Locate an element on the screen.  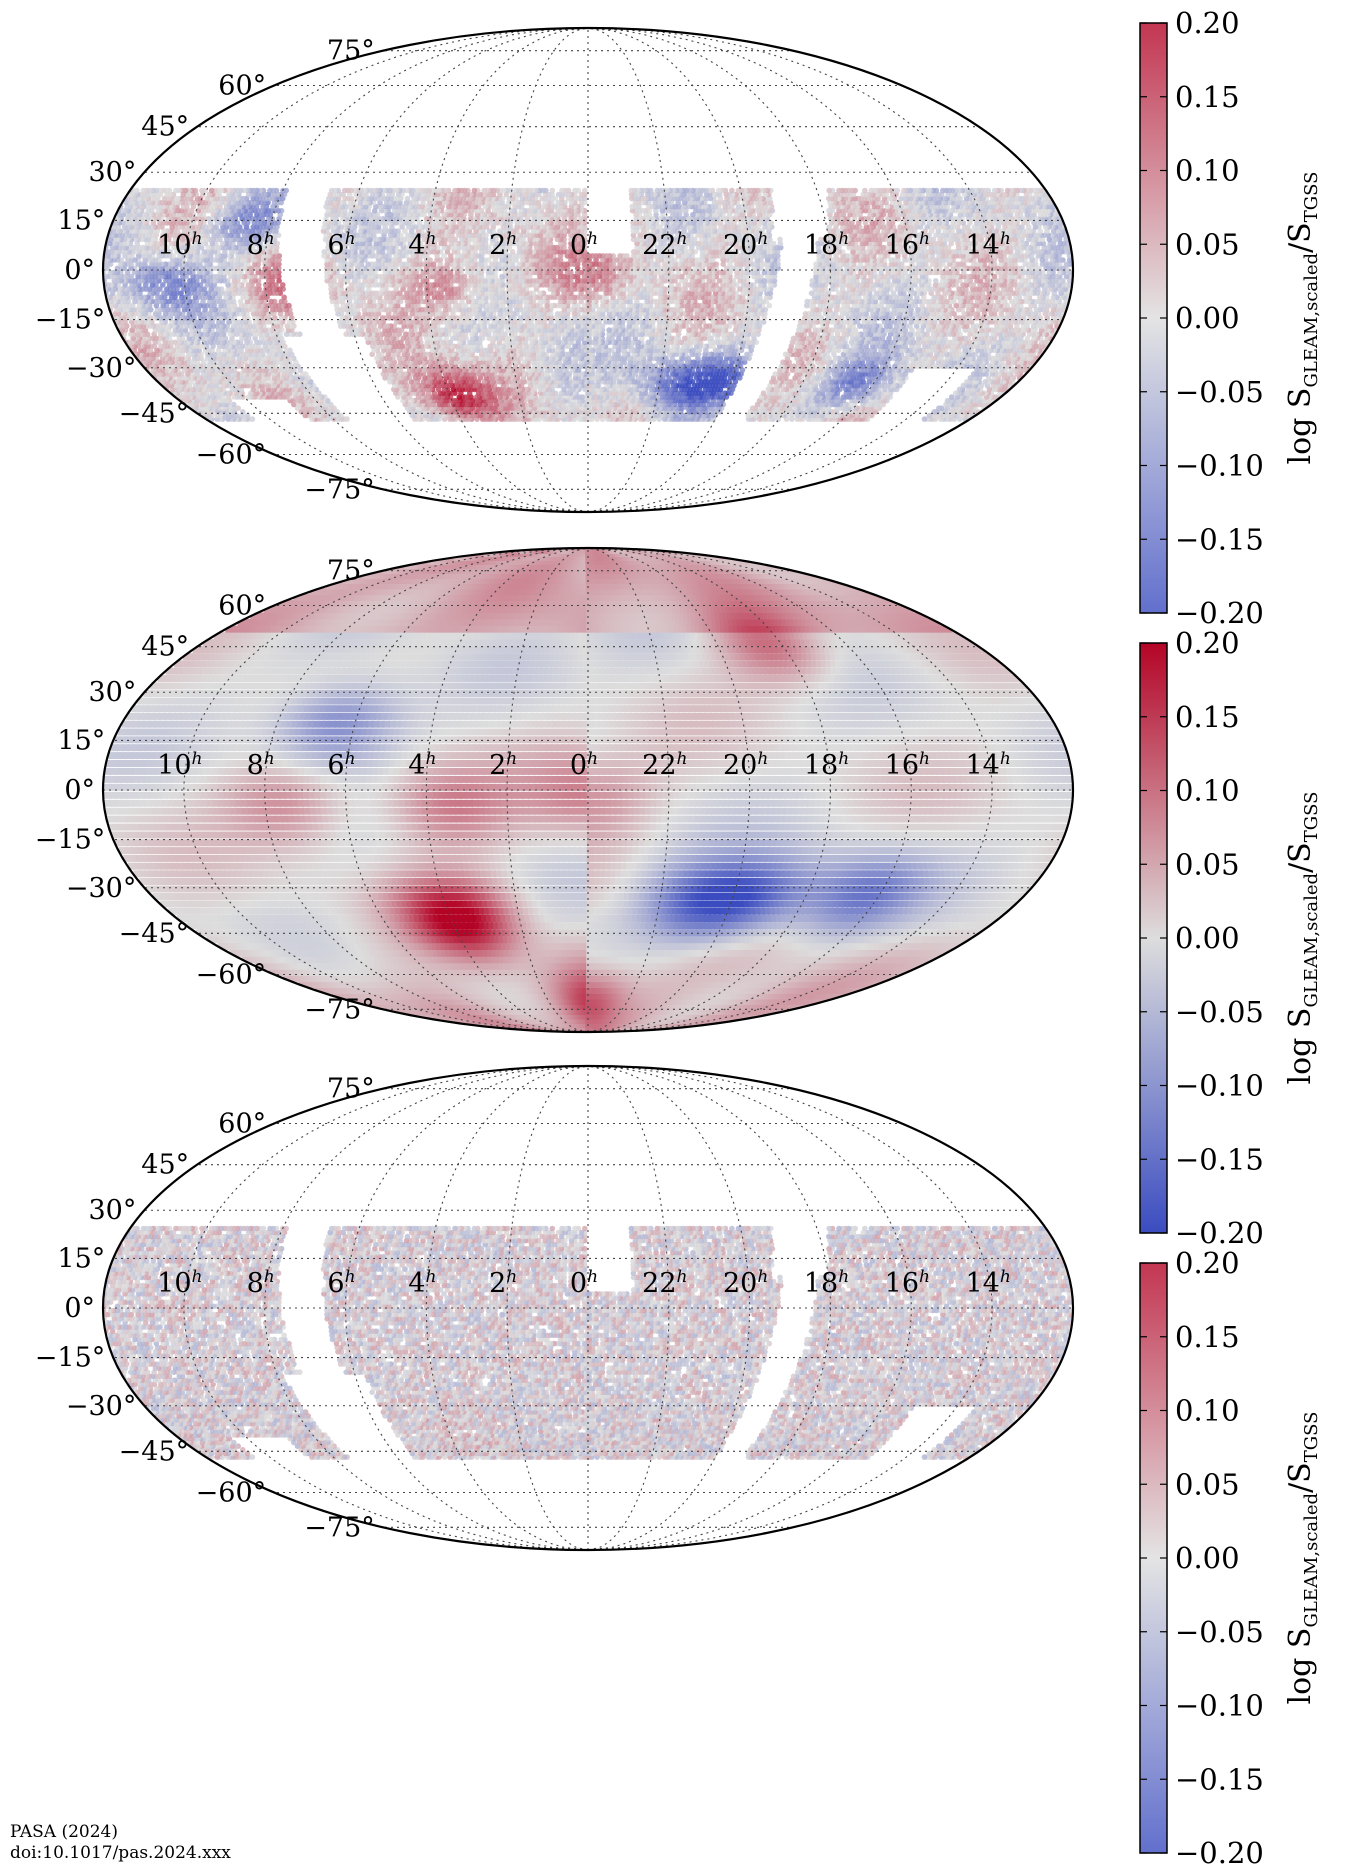
heatmap-cells is located at coordinates (588, 304).